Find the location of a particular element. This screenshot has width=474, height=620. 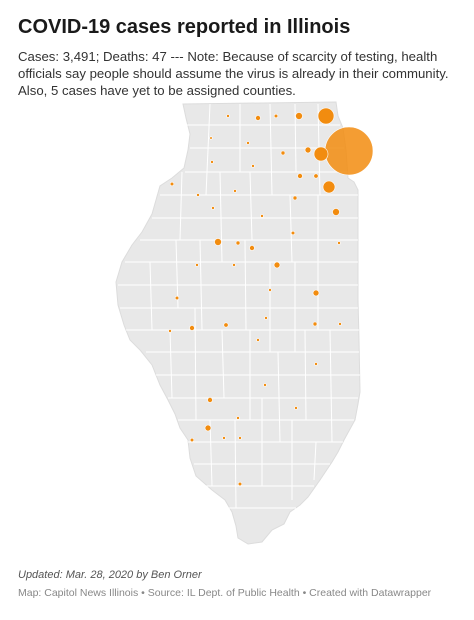

county-bubble-stephenson is located at coordinates (228, 116).